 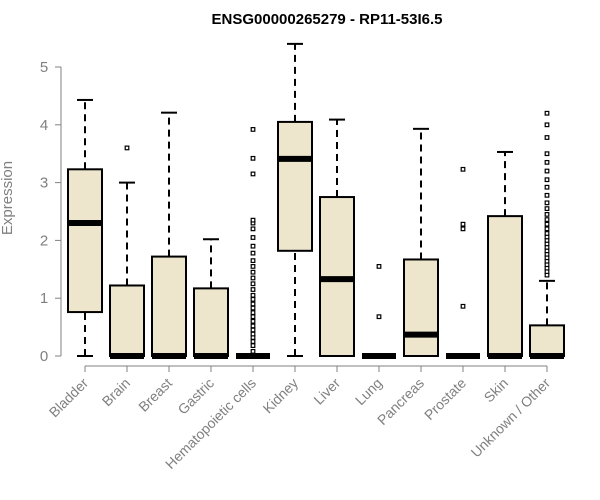 What do you see at coordinates (327, 19) in the screenshot?
I see `chart-title: ENSG00000265279 - RP11-53I6.5` at bounding box center [327, 19].